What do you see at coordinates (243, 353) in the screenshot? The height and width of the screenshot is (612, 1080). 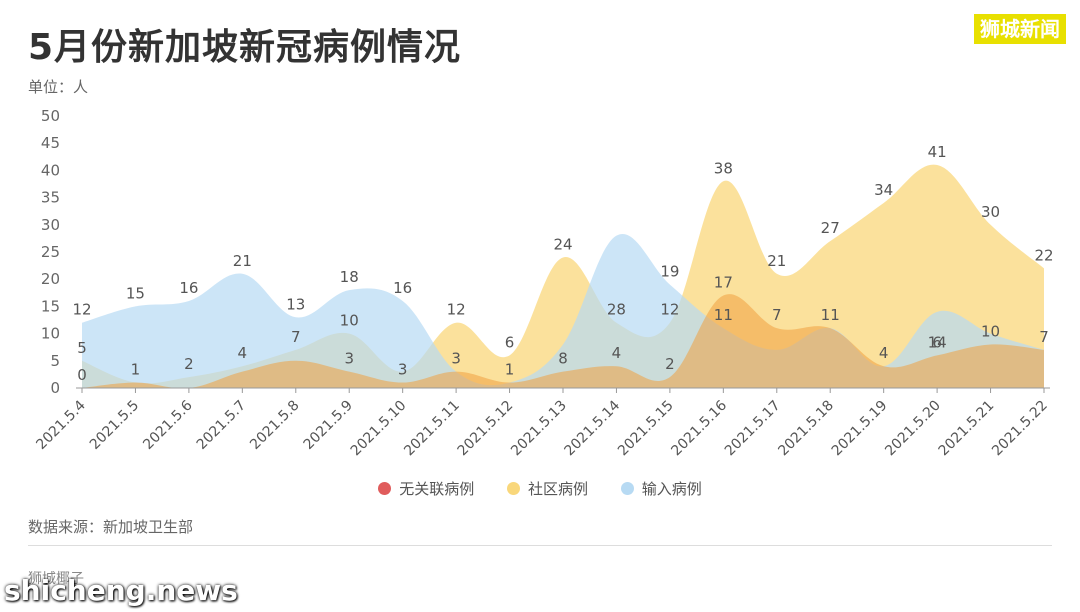 I see `data-label-community: 4` at bounding box center [243, 353].